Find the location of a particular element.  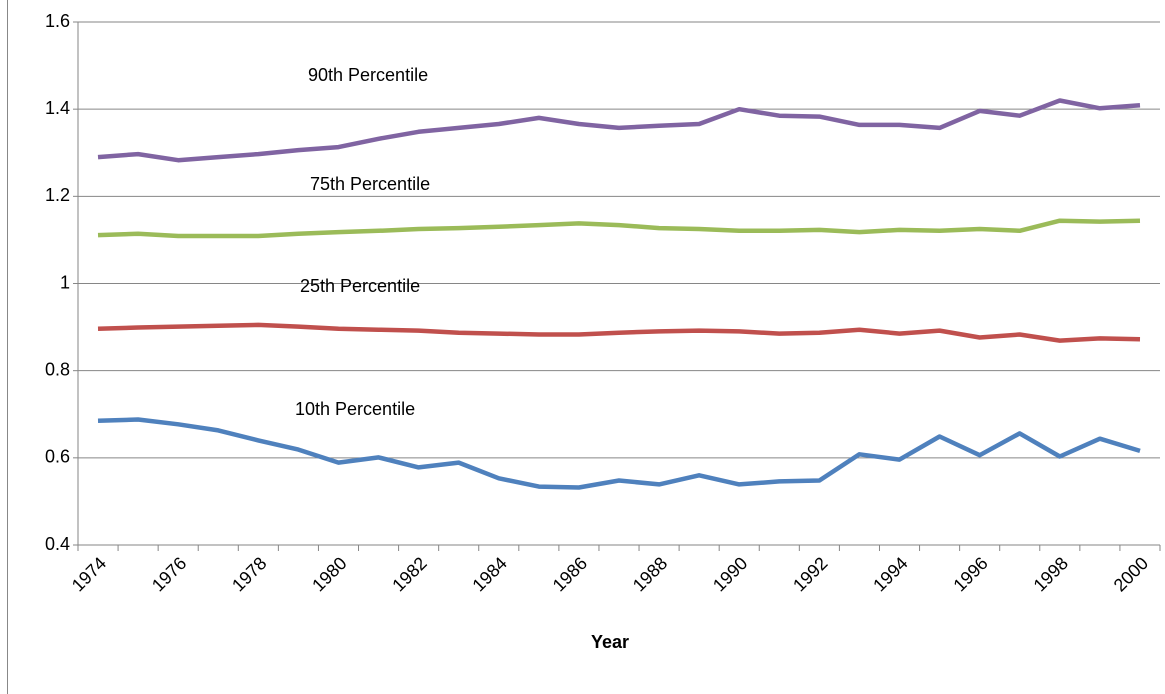

x-tick-label: 2000 is located at coordinates (1131, 574).